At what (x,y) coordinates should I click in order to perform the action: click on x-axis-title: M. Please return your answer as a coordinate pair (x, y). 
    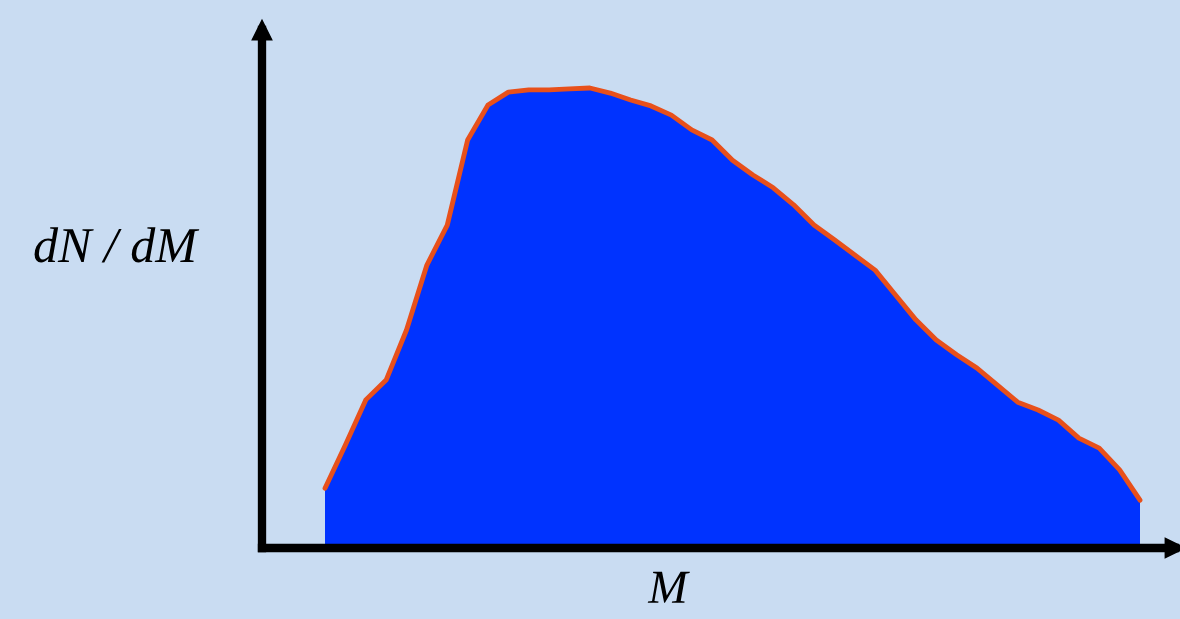
    Looking at the image, I should click on (668, 587).